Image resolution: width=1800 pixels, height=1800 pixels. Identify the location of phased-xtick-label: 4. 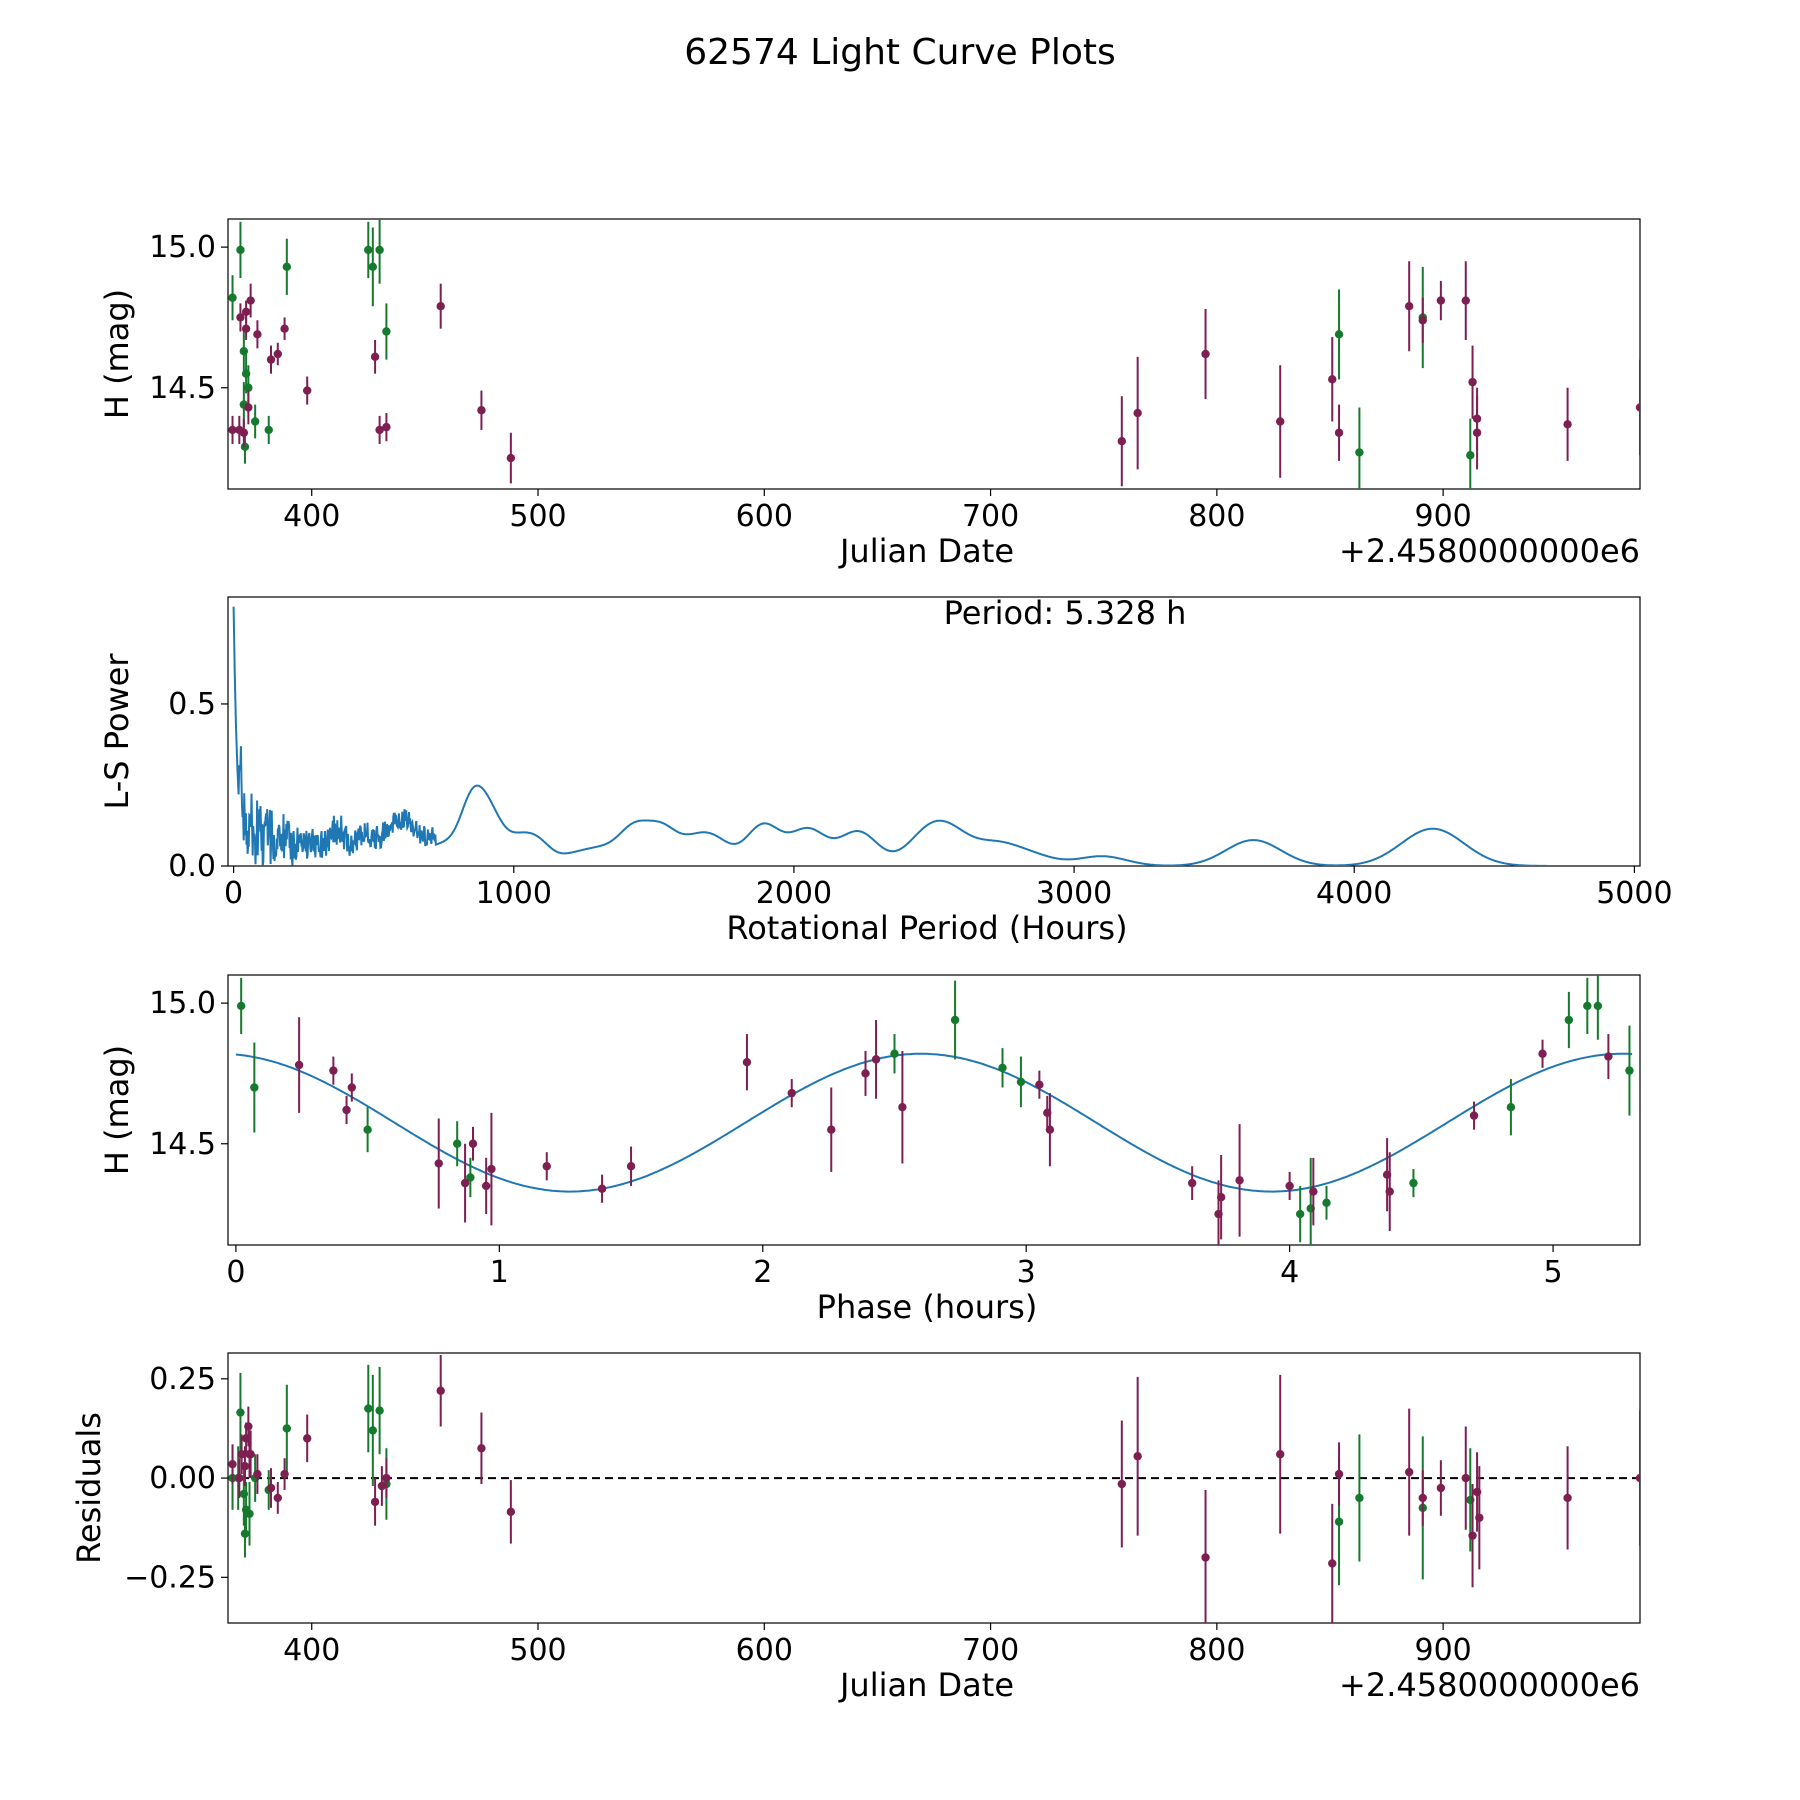
(1289, 1272).